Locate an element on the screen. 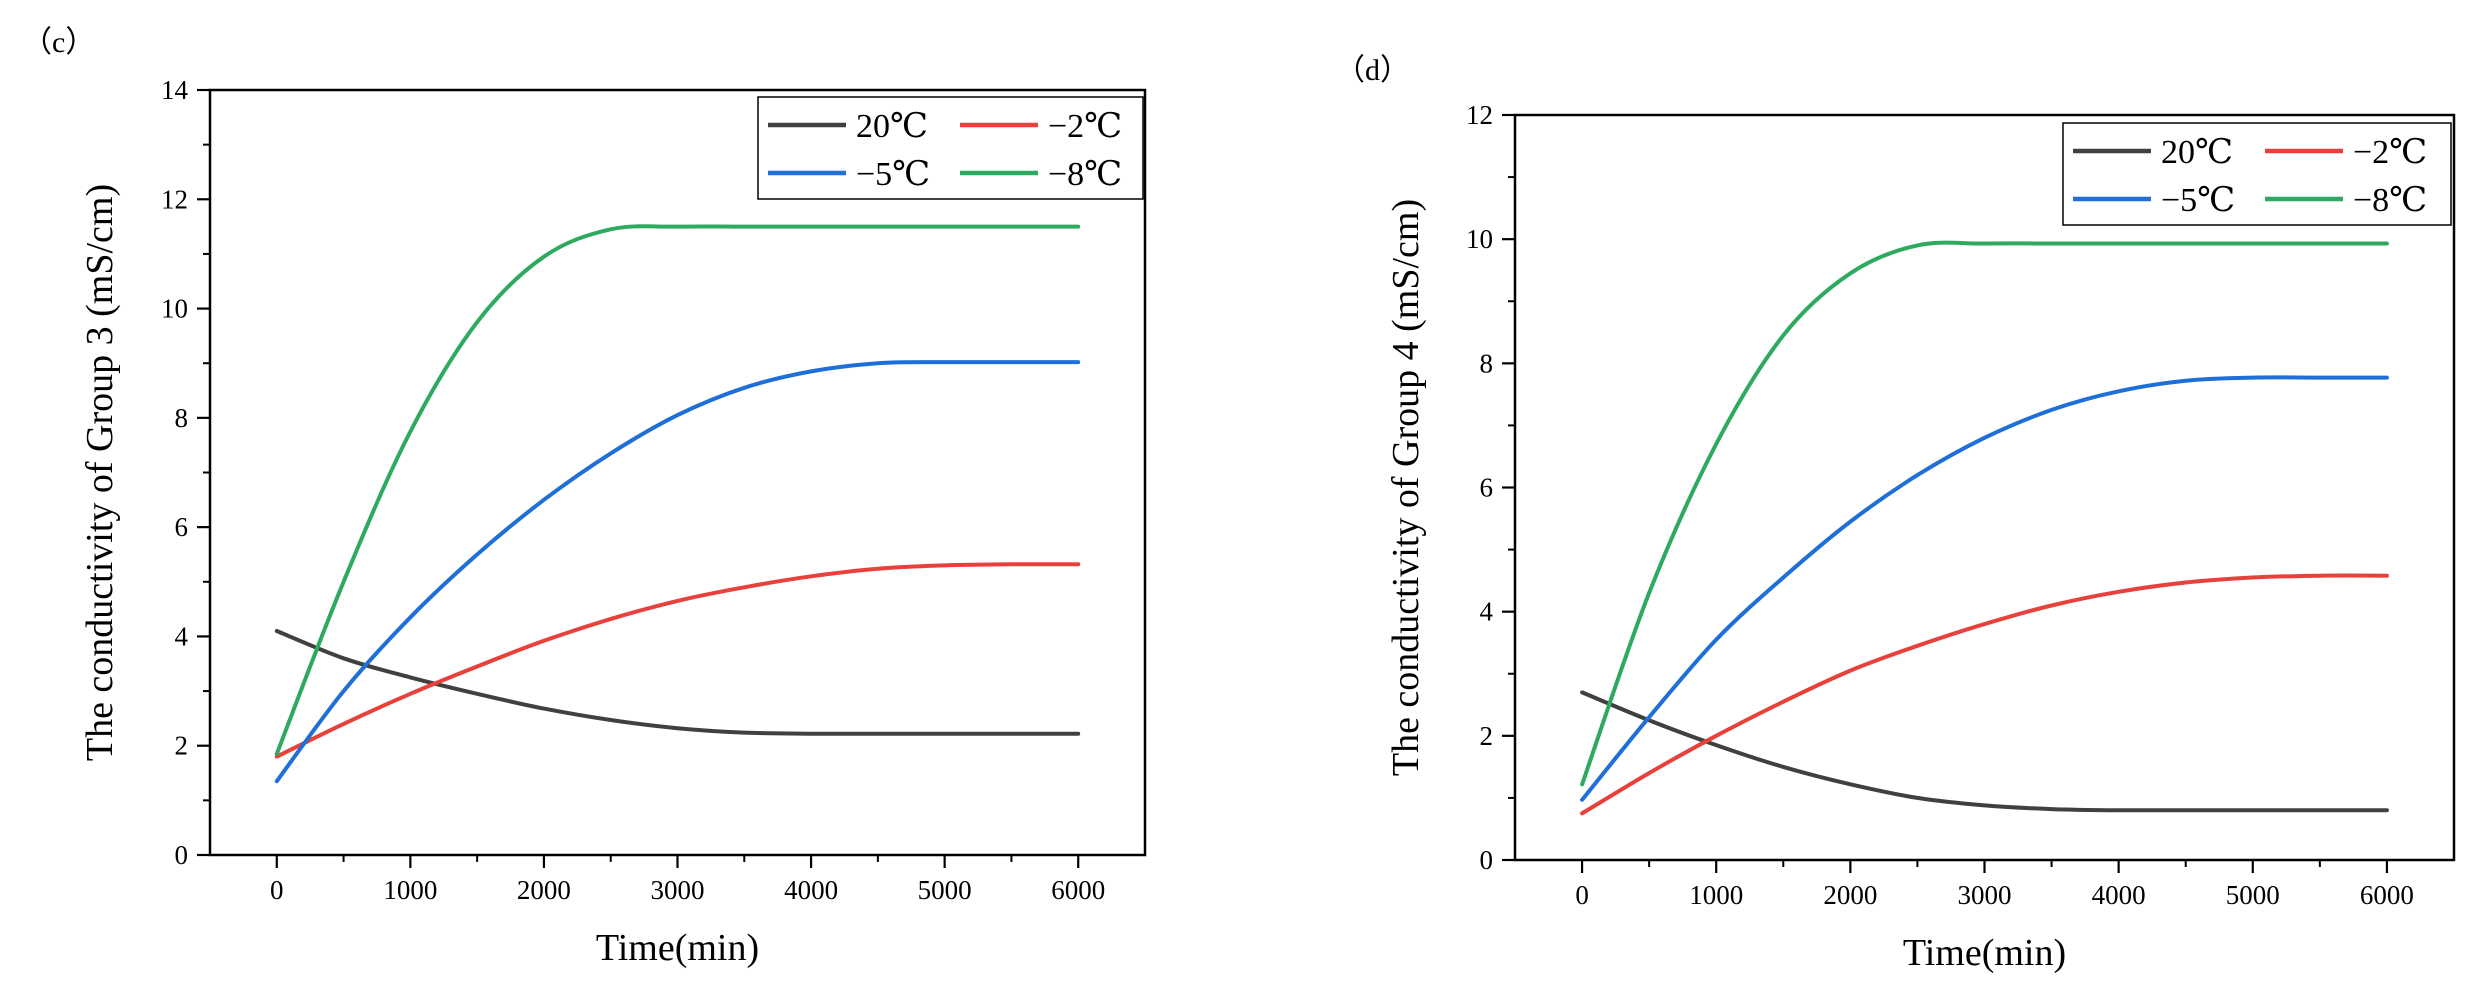 Image resolution: width=2479 pixels, height=1000 pixels. y-axis-title: The conductivity of Group 3 (mS/cm) is located at coordinates (100, 472).